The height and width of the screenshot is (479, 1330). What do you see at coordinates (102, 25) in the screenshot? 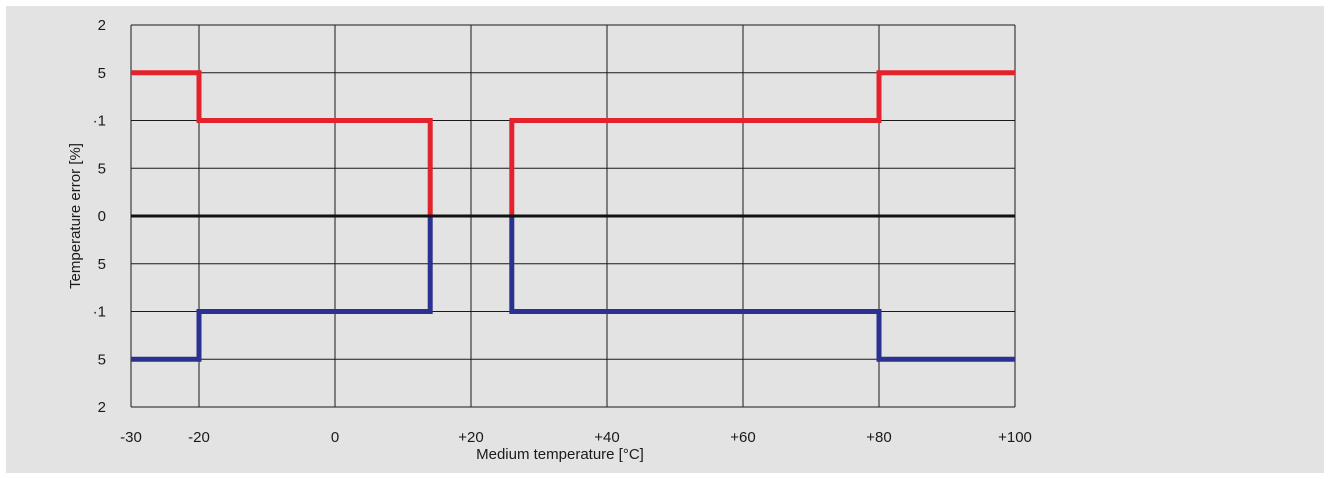
I see `y-tick-label-0: 2` at bounding box center [102, 25].